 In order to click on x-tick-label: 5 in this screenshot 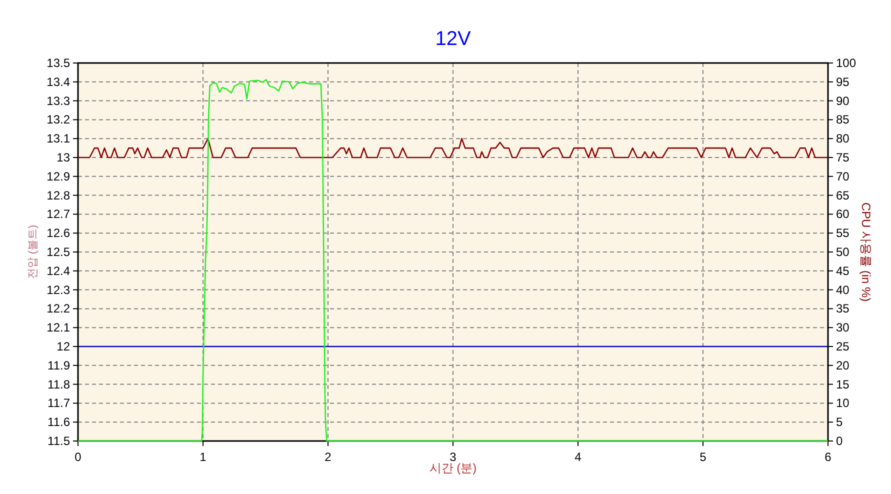, I will do `click(703, 457)`.